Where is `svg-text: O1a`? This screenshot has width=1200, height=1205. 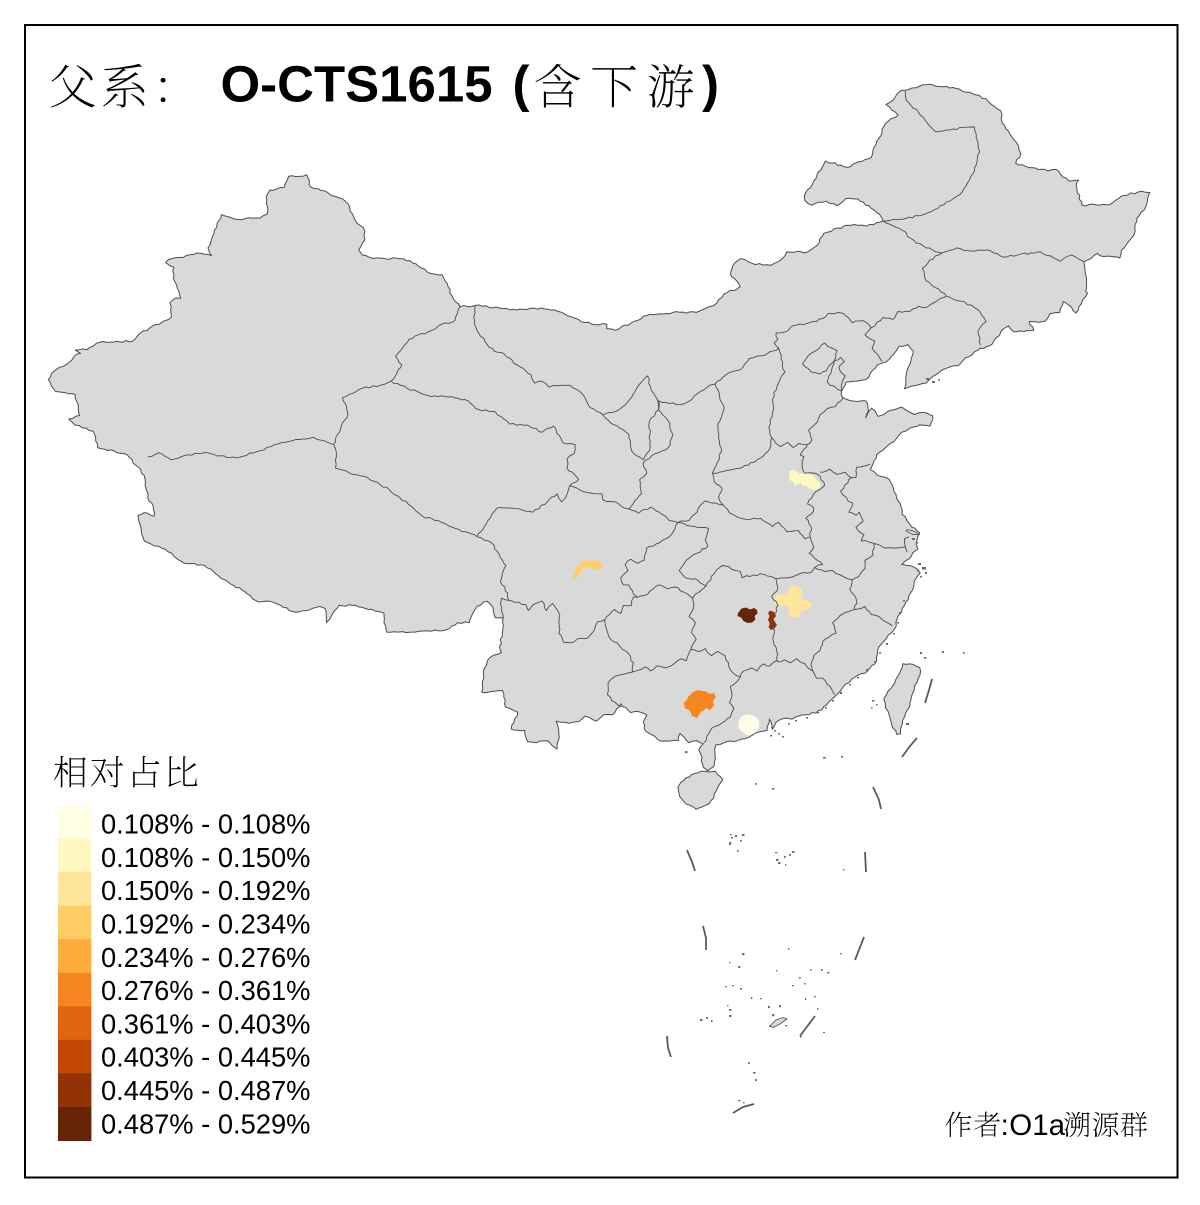 svg-text: O1a is located at coordinates (1037, 1125).